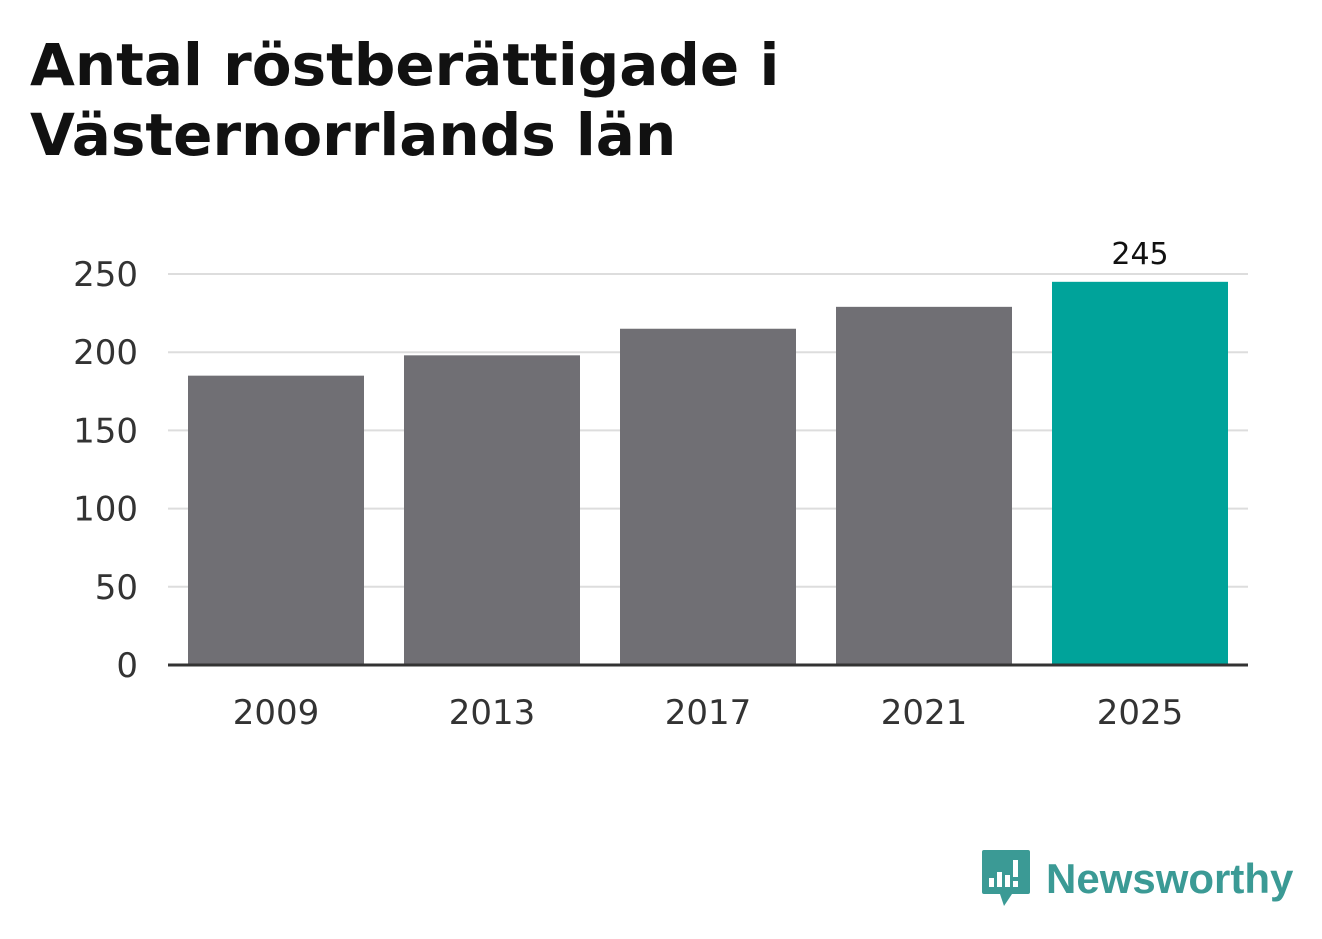  What do you see at coordinates (127, 666) in the screenshot?
I see `y-tick-label: 0` at bounding box center [127, 666].